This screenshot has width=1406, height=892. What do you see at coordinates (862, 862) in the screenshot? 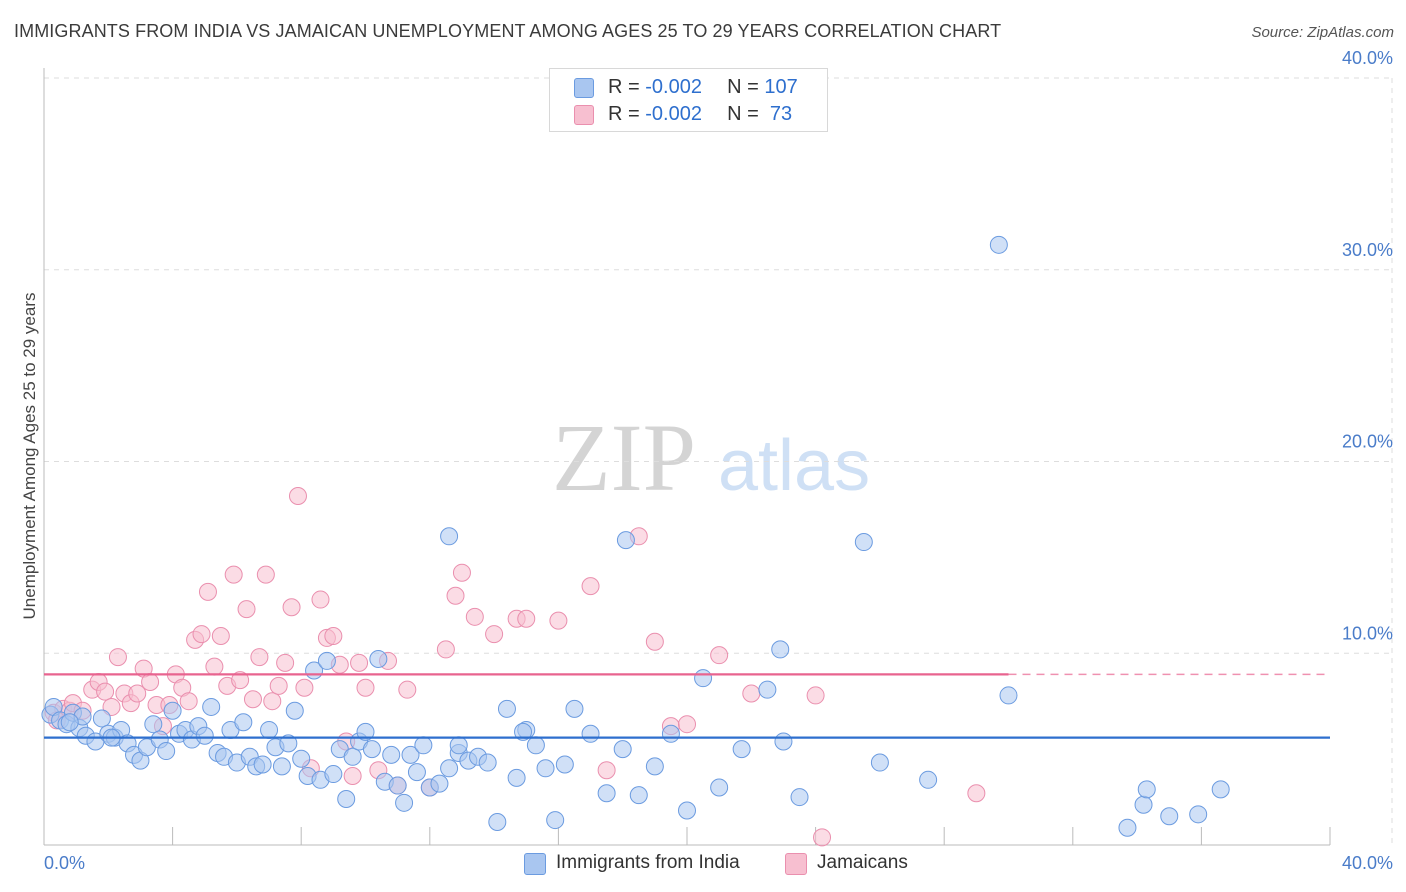
I see `bottom-legend-label-jamaicans: Jamaicans` at bounding box center [862, 862].